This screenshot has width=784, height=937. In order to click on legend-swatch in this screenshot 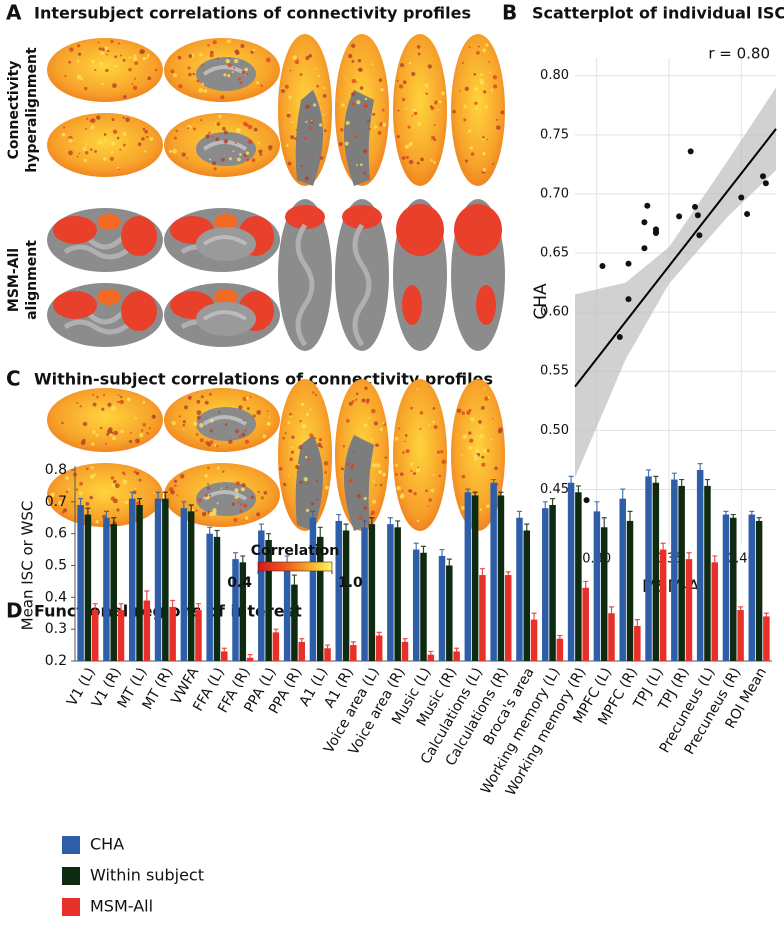, I will do `click(71, 907)`.